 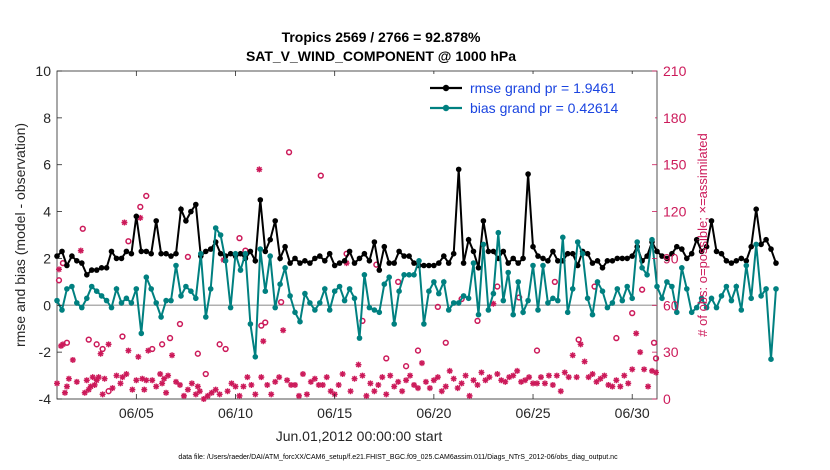 What do you see at coordinates (671, 258) in the screenshot?
I see `y-right-tick-label: 90` at bounding box center [671, 258].